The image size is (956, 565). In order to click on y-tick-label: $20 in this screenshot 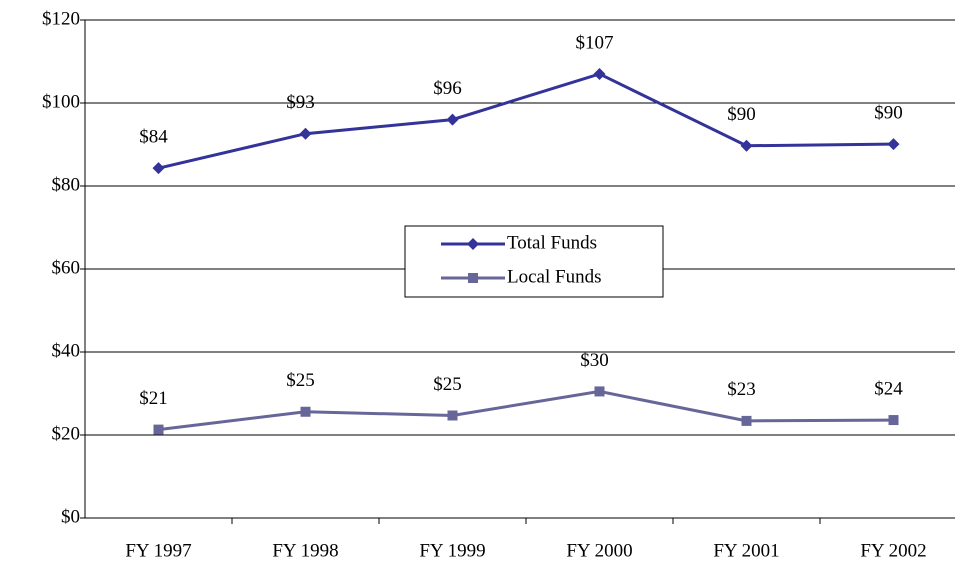, I will do `click(66, 433)`.